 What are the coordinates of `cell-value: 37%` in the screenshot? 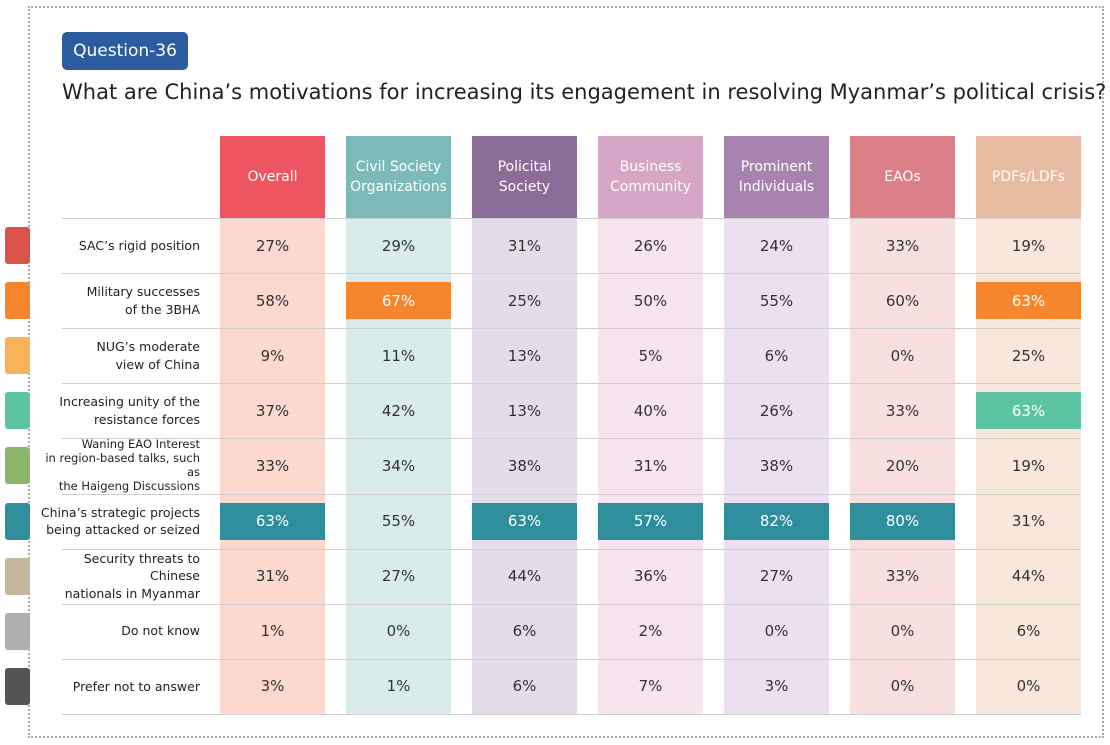 It's located at (272, 410).